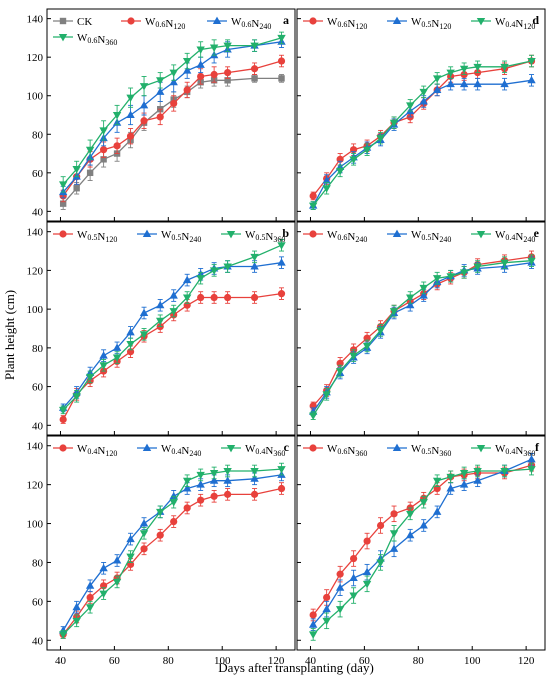  I want to click on series-W0.6N120, so click(172, 128).